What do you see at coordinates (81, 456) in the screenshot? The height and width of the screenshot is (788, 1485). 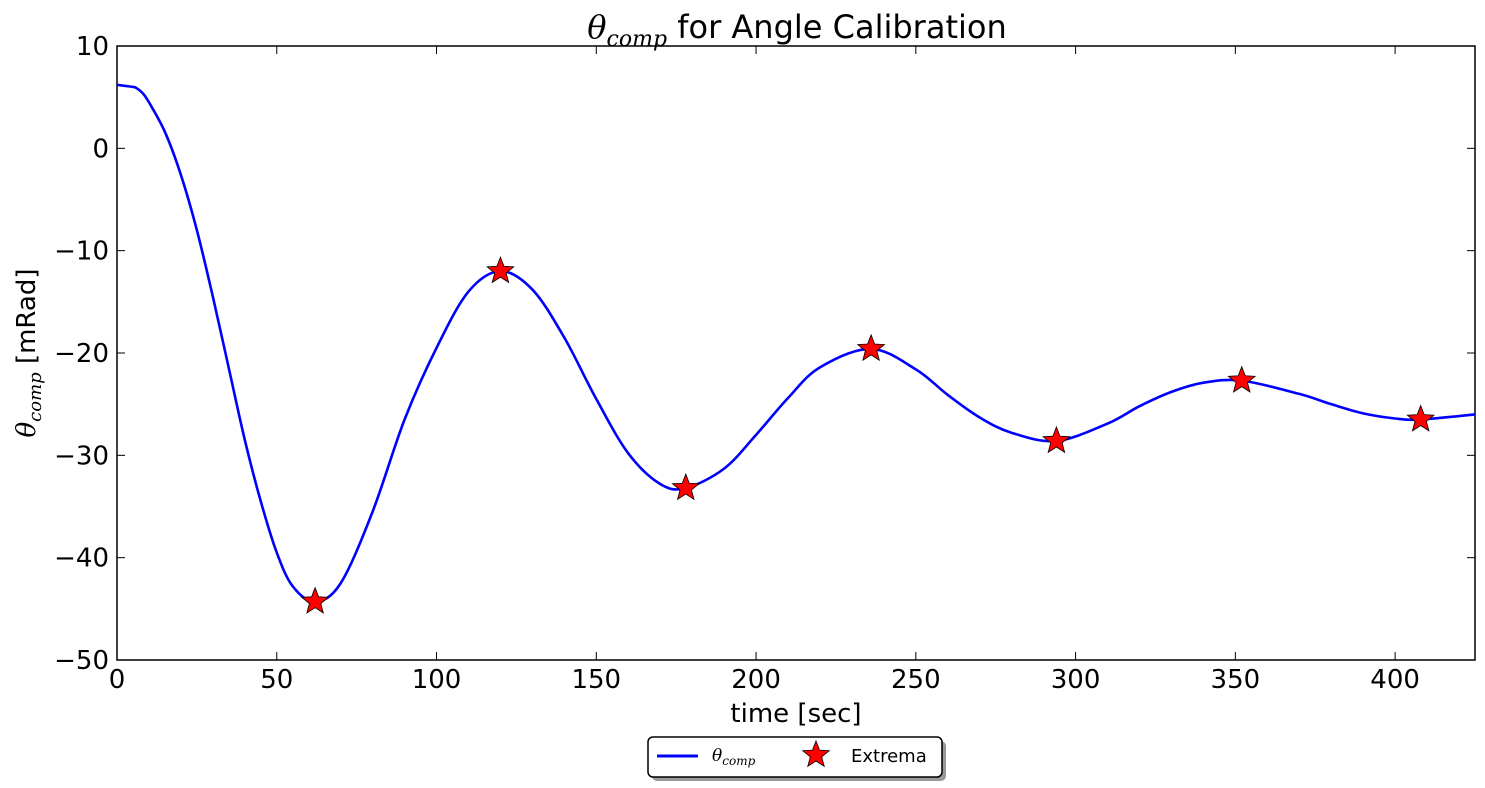 I see `y-tick-label: −30` at bounding box center [81, 456].